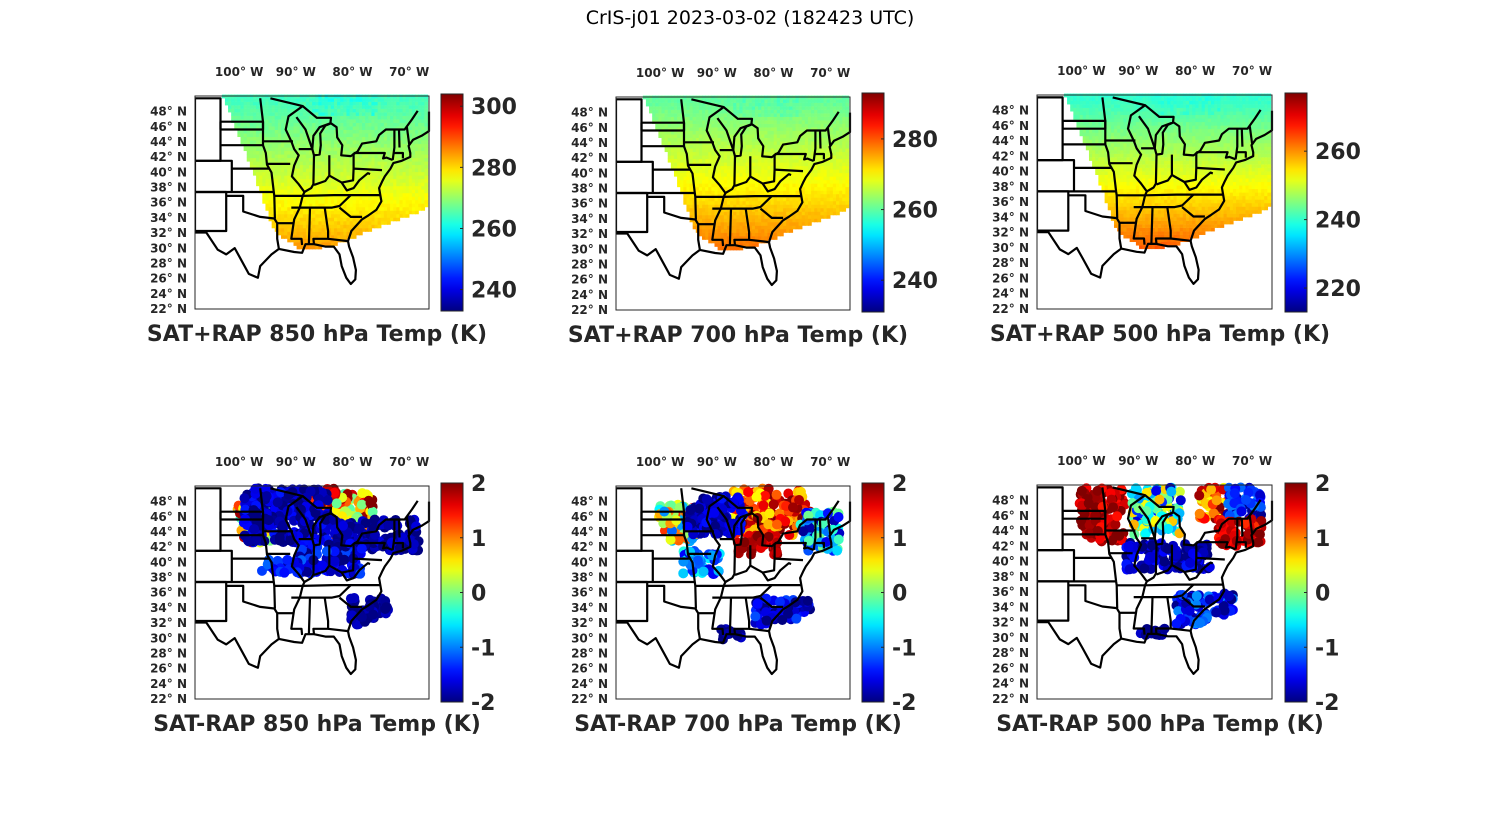  Describe the element at coordinates (494, 107) in the screenshot. I see `colorbar-tick-label: 300` at that location.